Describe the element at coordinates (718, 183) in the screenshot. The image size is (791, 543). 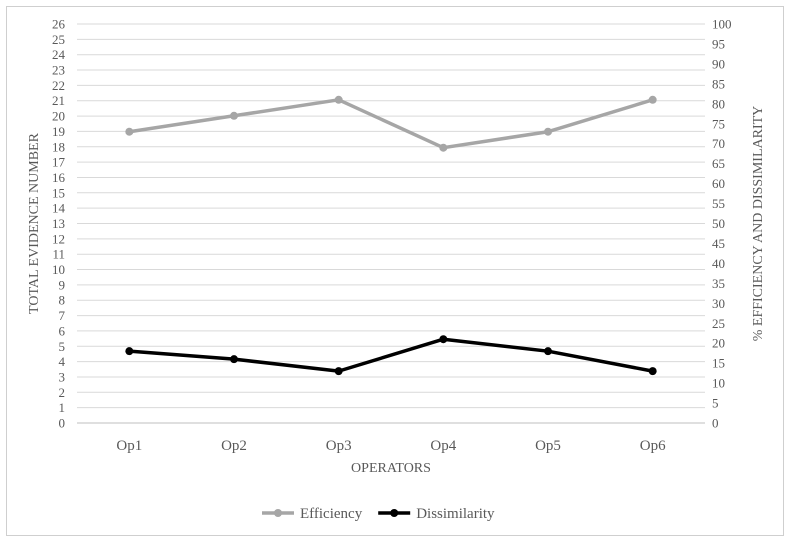
I see `right-tick-label: 60` at that location.